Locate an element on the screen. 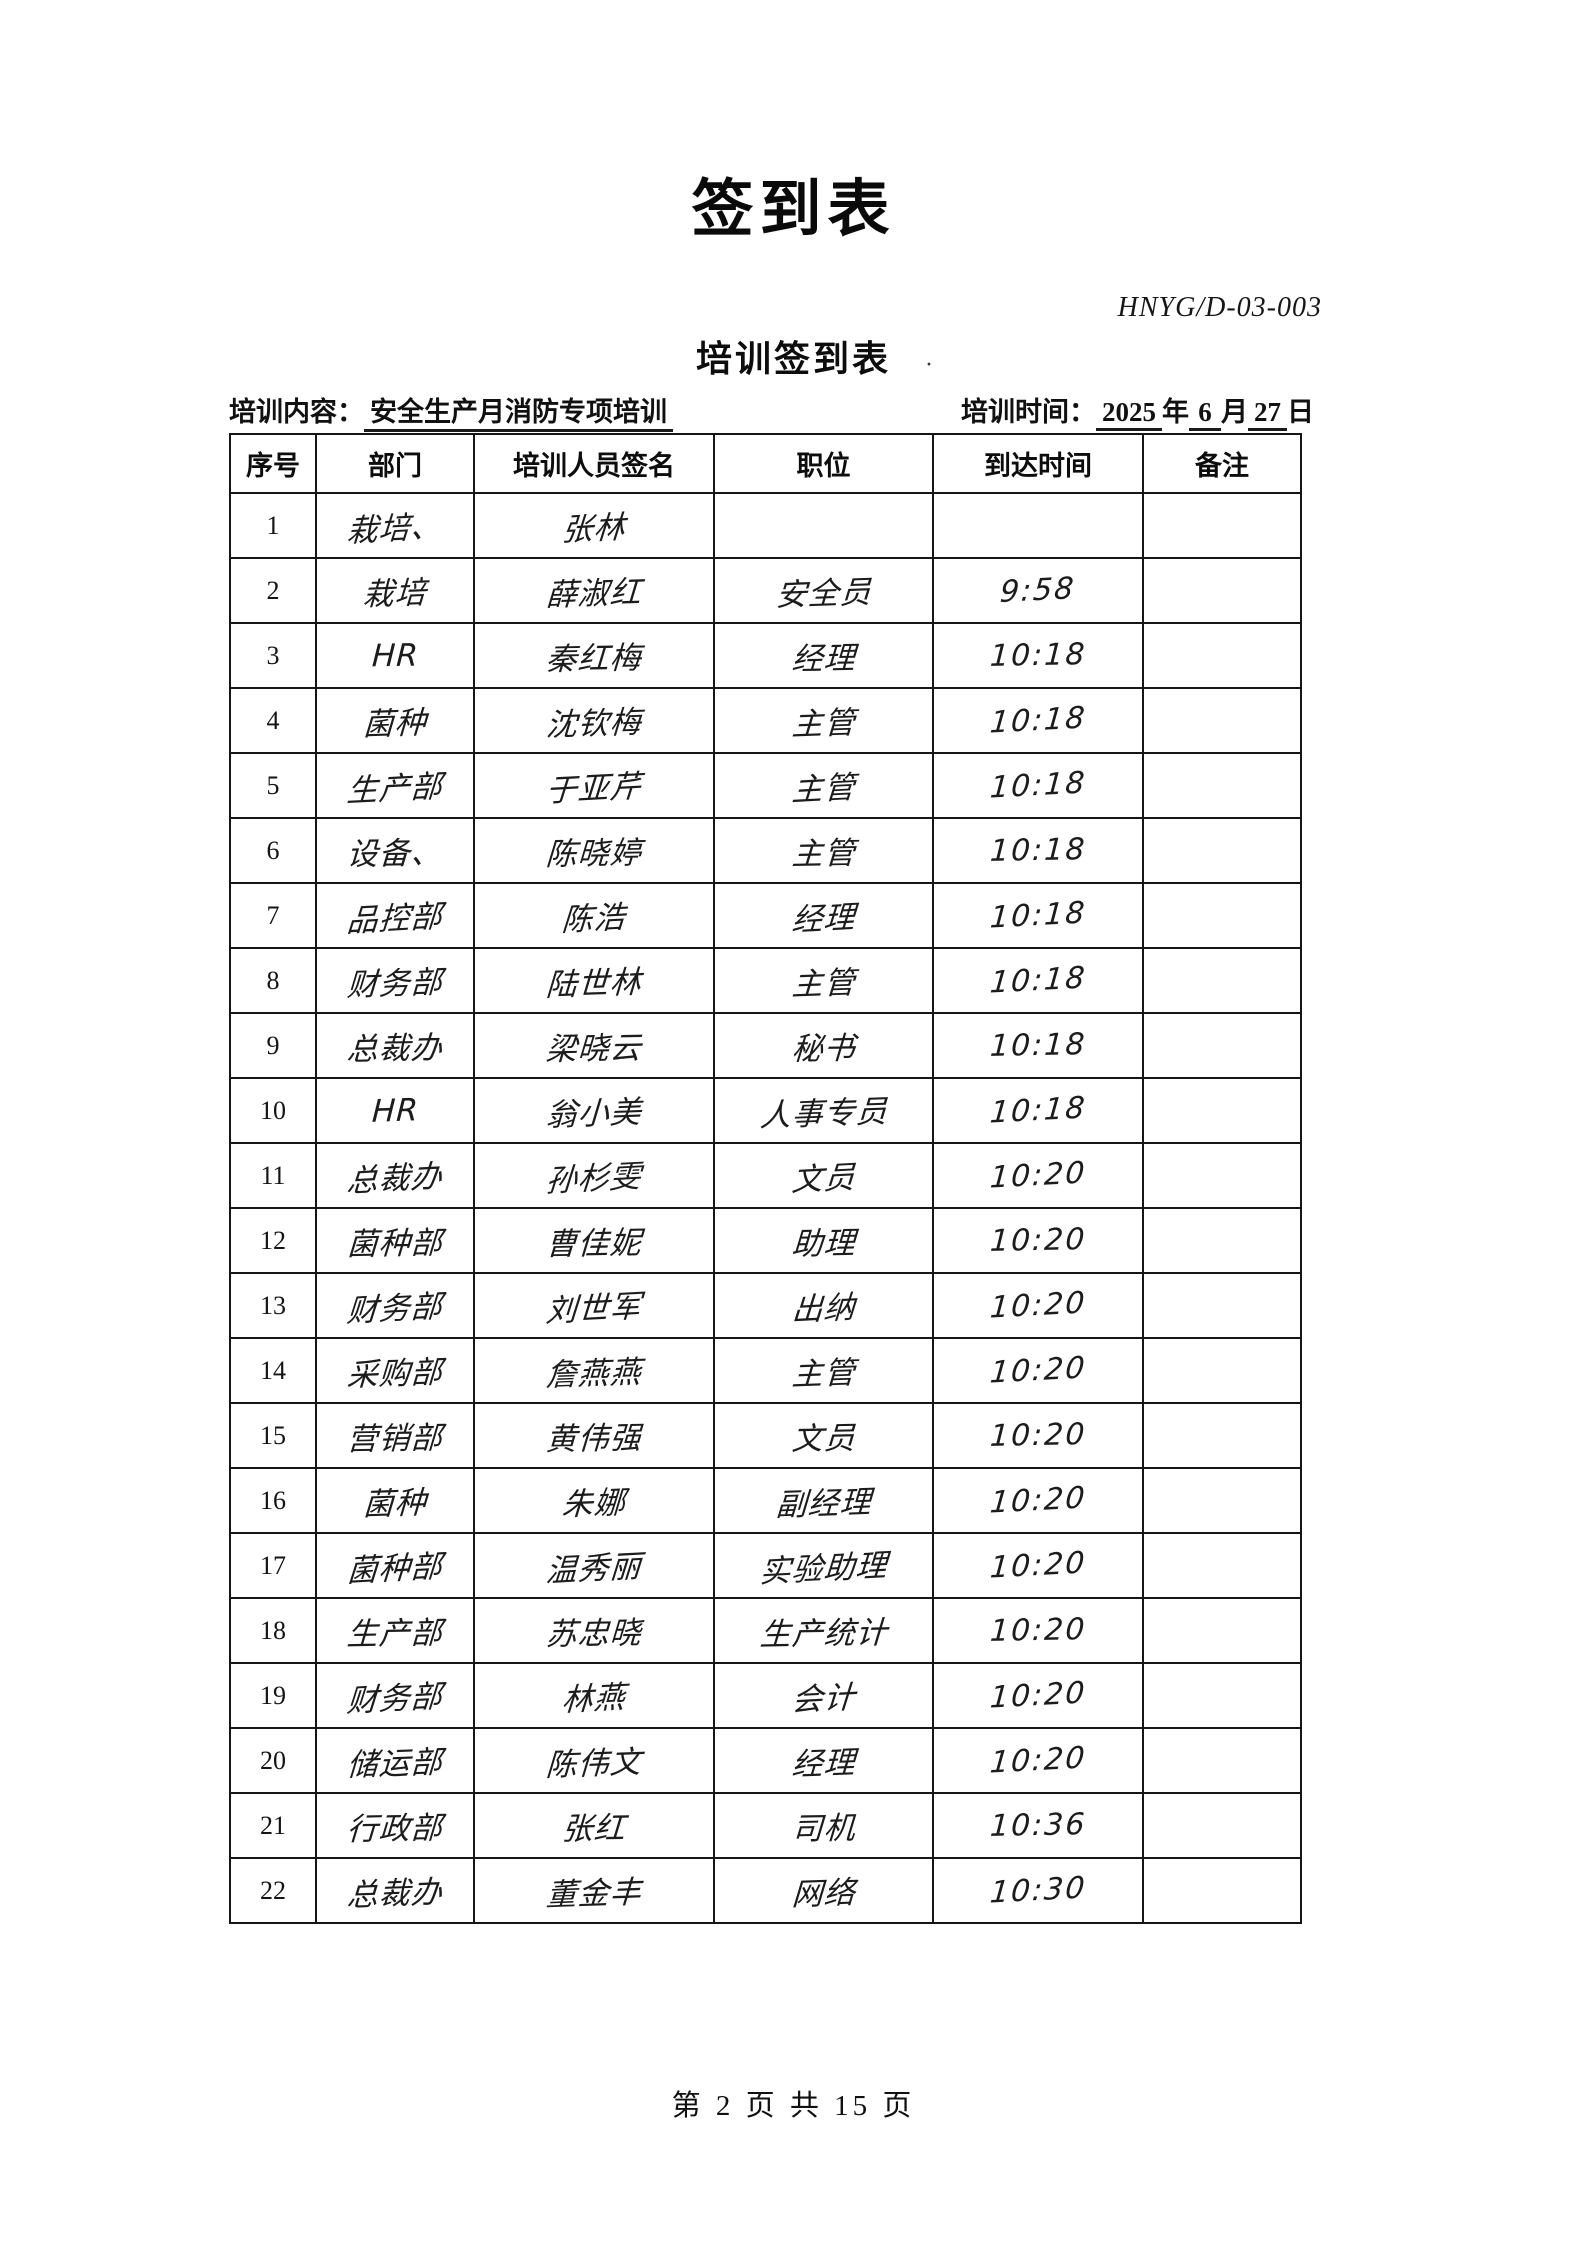 This screenshot has width=1587, height=2245. handwritten-signature: 秦红梅 is located at coordinates (593, 659).